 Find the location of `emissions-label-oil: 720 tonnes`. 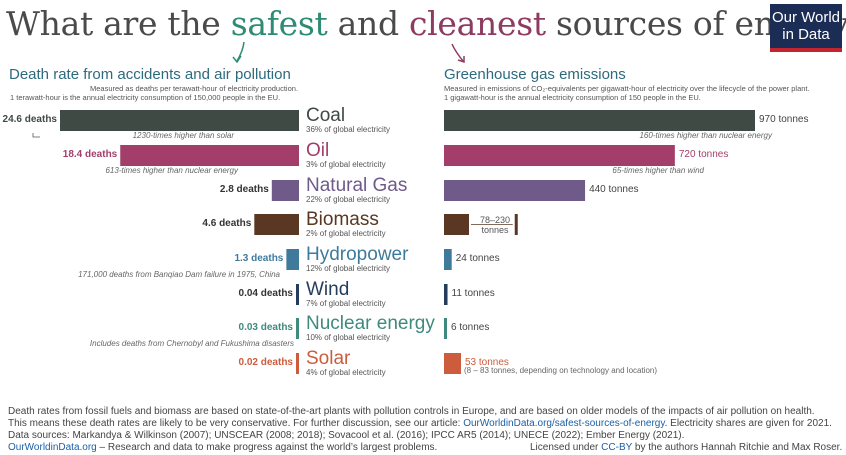

emissions-label-oil: 720 tonnes is located at coordinates (703, 154).